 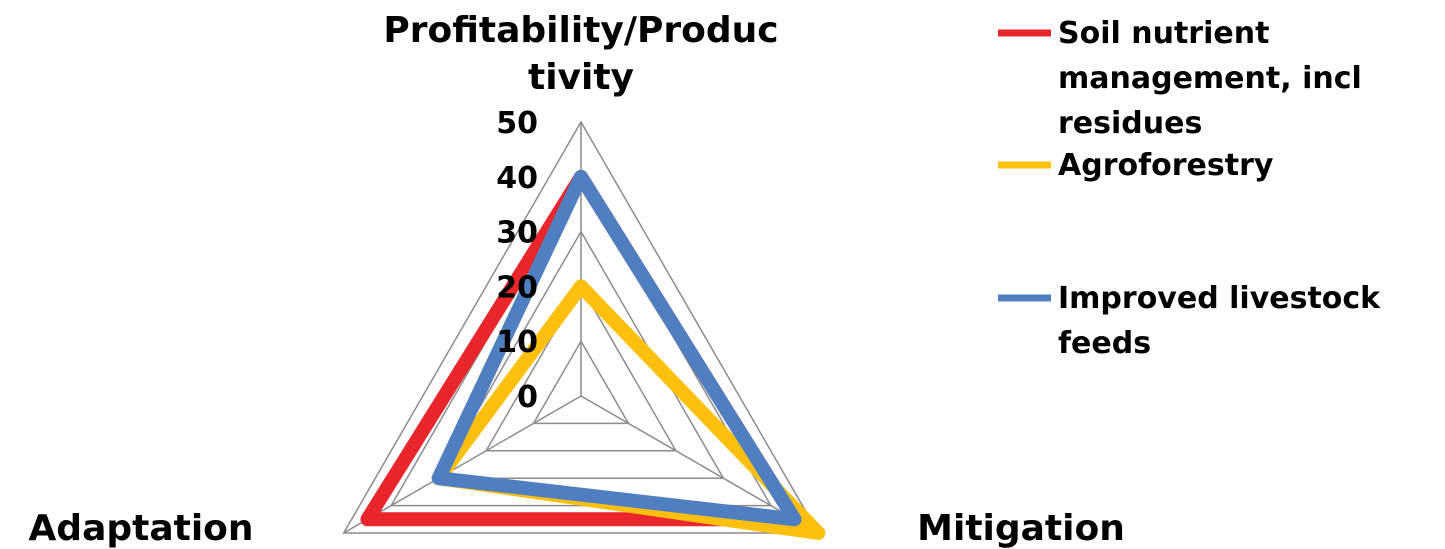 What do you see at coordinates (517, 233) in the screenshot?
I see `tick-label-30: 30` at bounding box center [517, 233].